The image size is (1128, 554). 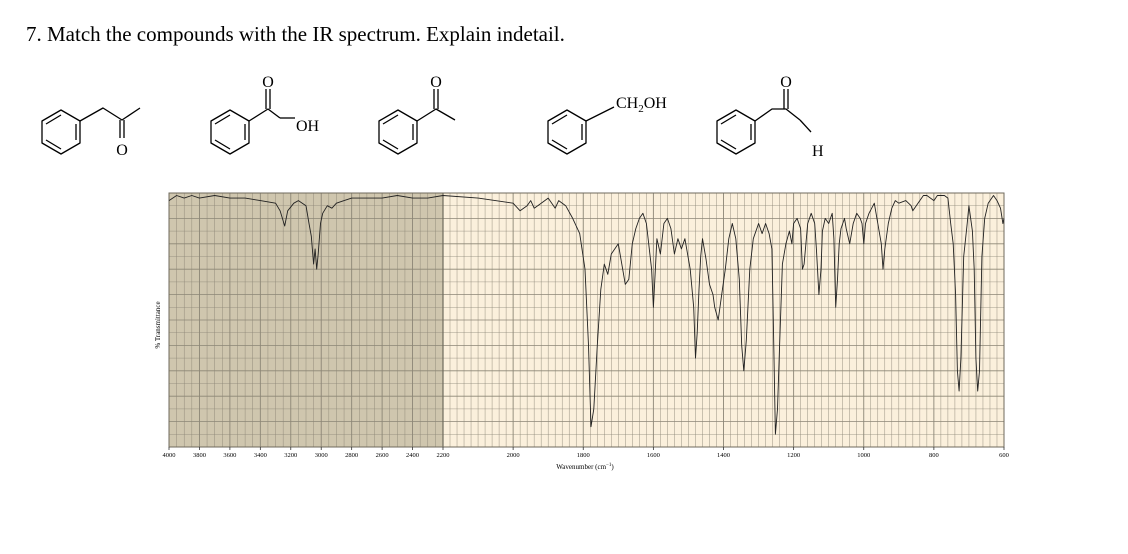 I want to click on x-tick-label: 2000, so click(x=513, y=455).